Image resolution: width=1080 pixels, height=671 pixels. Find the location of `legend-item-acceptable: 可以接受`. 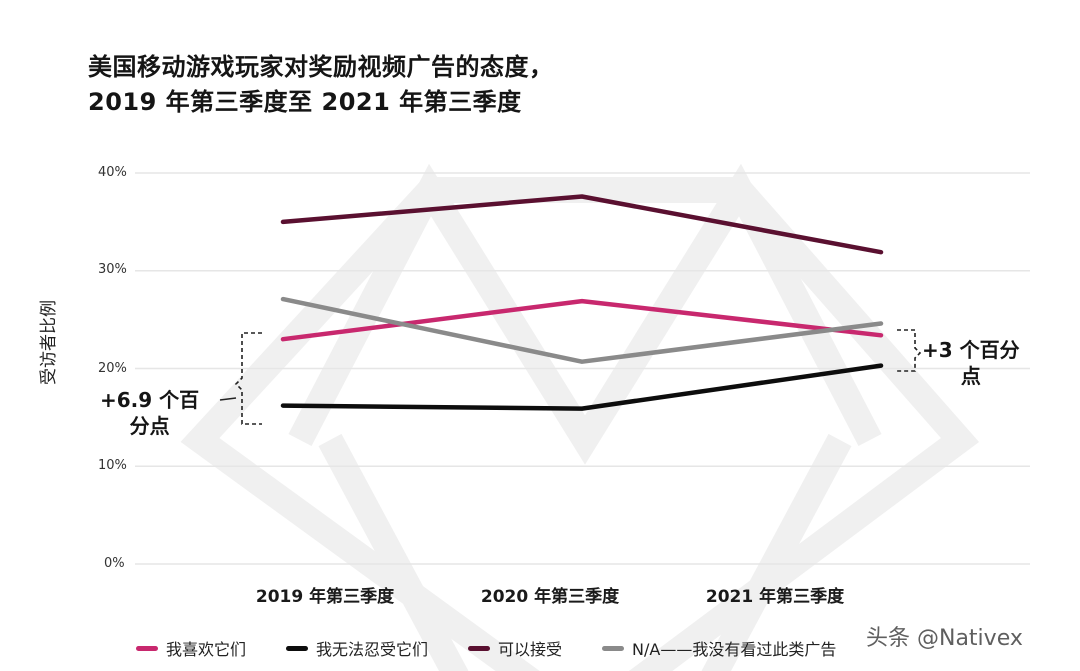

legend-item-acceptable: 可以接受 is located at coordinates (515, 648).